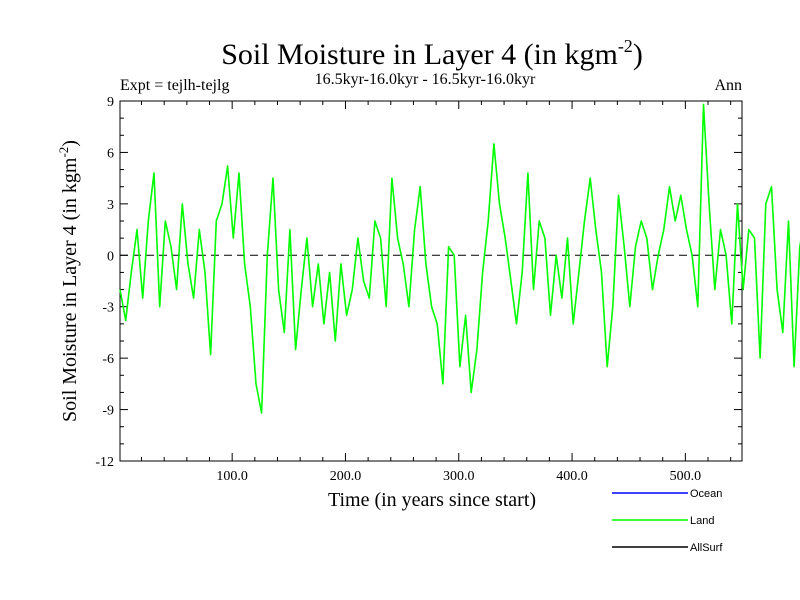 This screenshot has height=600, width=800. Describe the element at coordinates (104, 462) in the screenshot. I see `y-tick-label: -12` at that location.